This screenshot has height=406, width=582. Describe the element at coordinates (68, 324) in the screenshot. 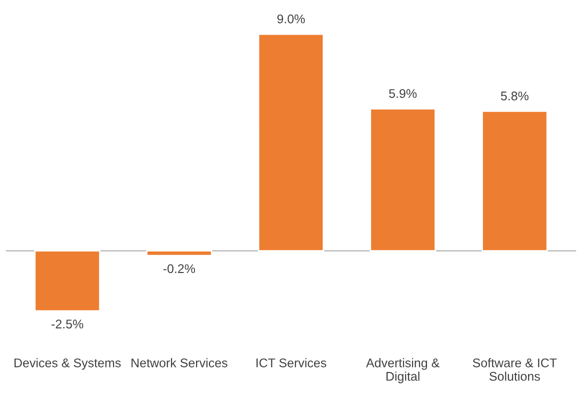

I see `data-label: -2.5%` at that location.